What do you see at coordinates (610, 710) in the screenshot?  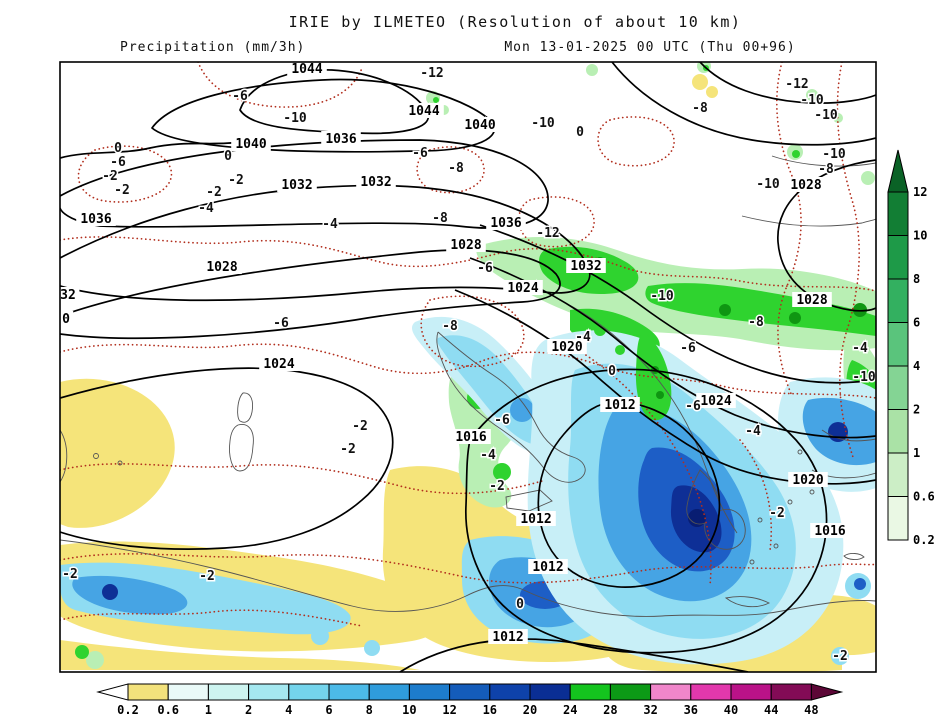 I see `colorbar-label: 28` at bounding box center [610, 710].